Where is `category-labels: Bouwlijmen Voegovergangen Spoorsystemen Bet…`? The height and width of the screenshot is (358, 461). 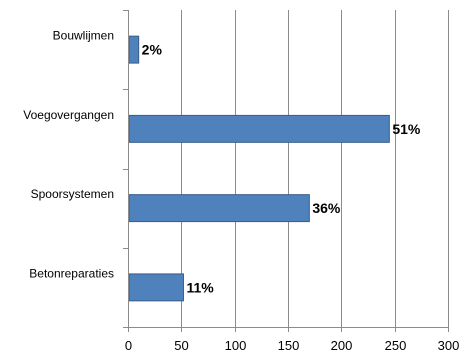
category-labels: Bouwlijmen Voegovergangen Spoorsystemen Bet… is located at coordinates (68, 155).